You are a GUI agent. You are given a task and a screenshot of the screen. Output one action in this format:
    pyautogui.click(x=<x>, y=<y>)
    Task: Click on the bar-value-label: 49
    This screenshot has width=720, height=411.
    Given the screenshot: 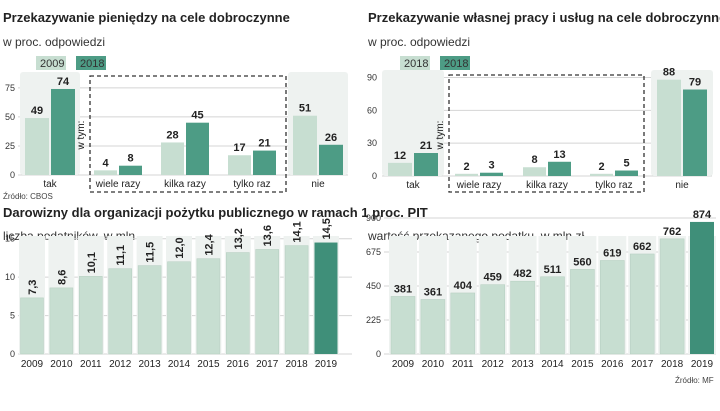 What is the action you would take?
    pyautogui.click(x=37, y=111)
    